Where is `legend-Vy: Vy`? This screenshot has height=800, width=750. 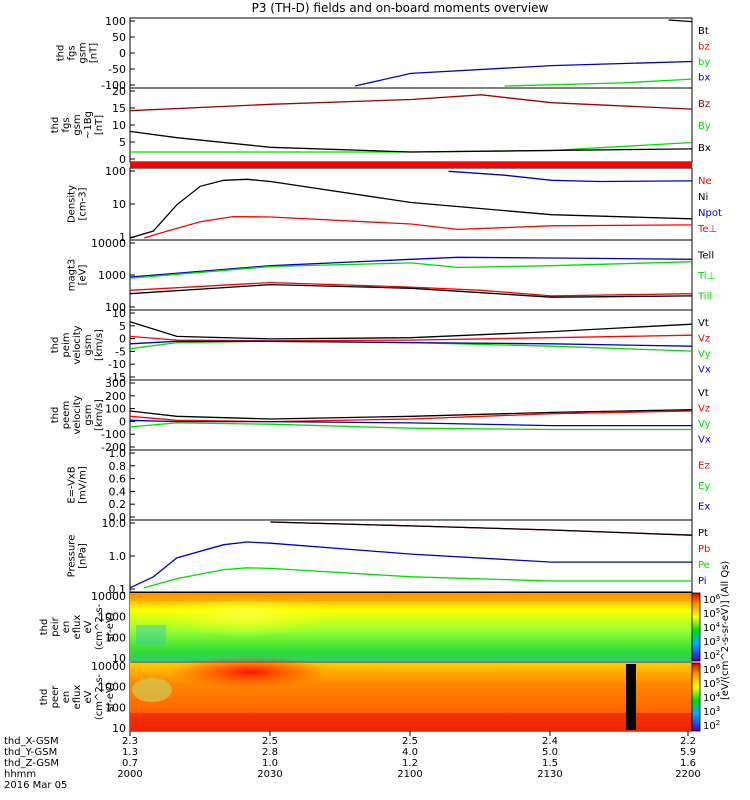 legend-Vy: Vy is located at coordinates (704, 354).